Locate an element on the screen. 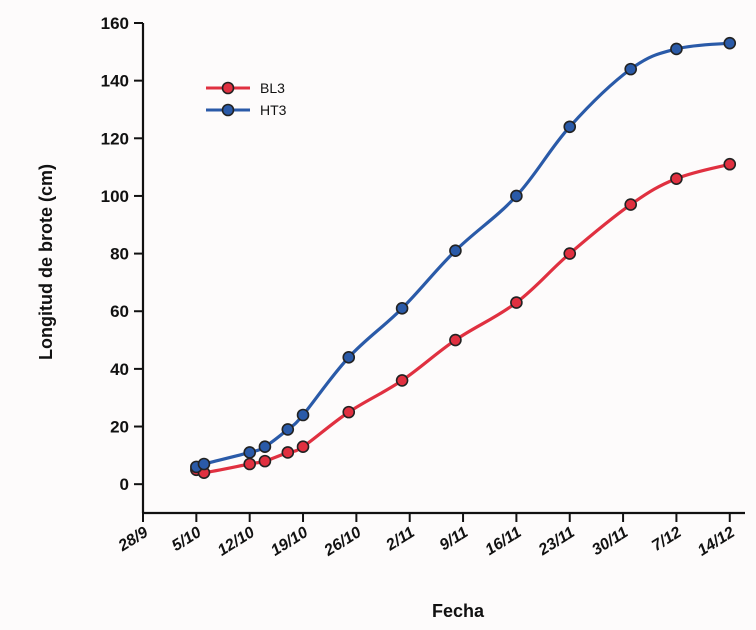 The height and width of the screenshot is (630, 756). legend-label: HT3 is located at coordinates (273, 110).